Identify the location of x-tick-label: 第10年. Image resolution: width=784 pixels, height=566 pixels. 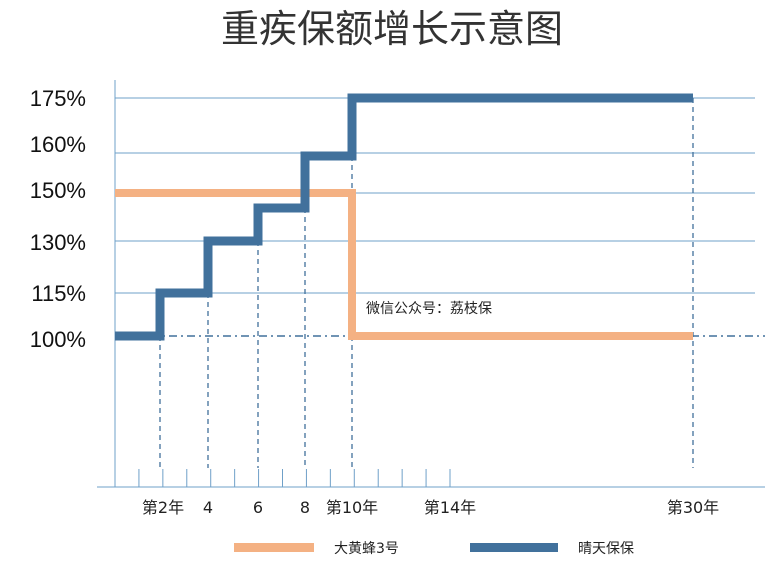
(352, 507).